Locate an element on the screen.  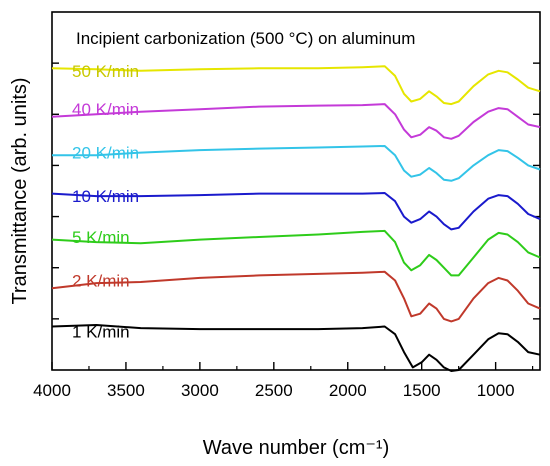
x-tick-label: 2000 is located at coordinates (348, 390).